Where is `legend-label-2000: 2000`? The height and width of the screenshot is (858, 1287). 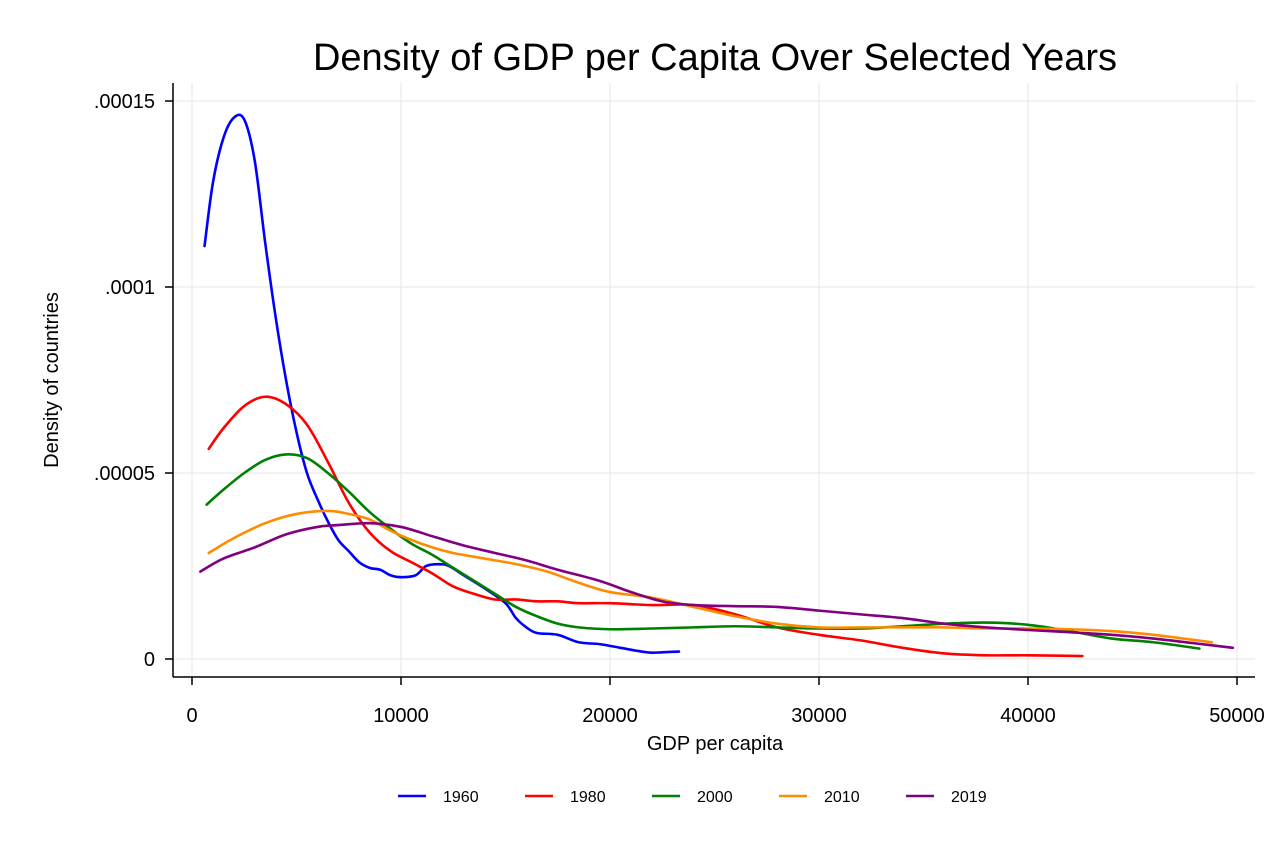 legend-label-2000: 2000 is located at coordinates (715, 797).